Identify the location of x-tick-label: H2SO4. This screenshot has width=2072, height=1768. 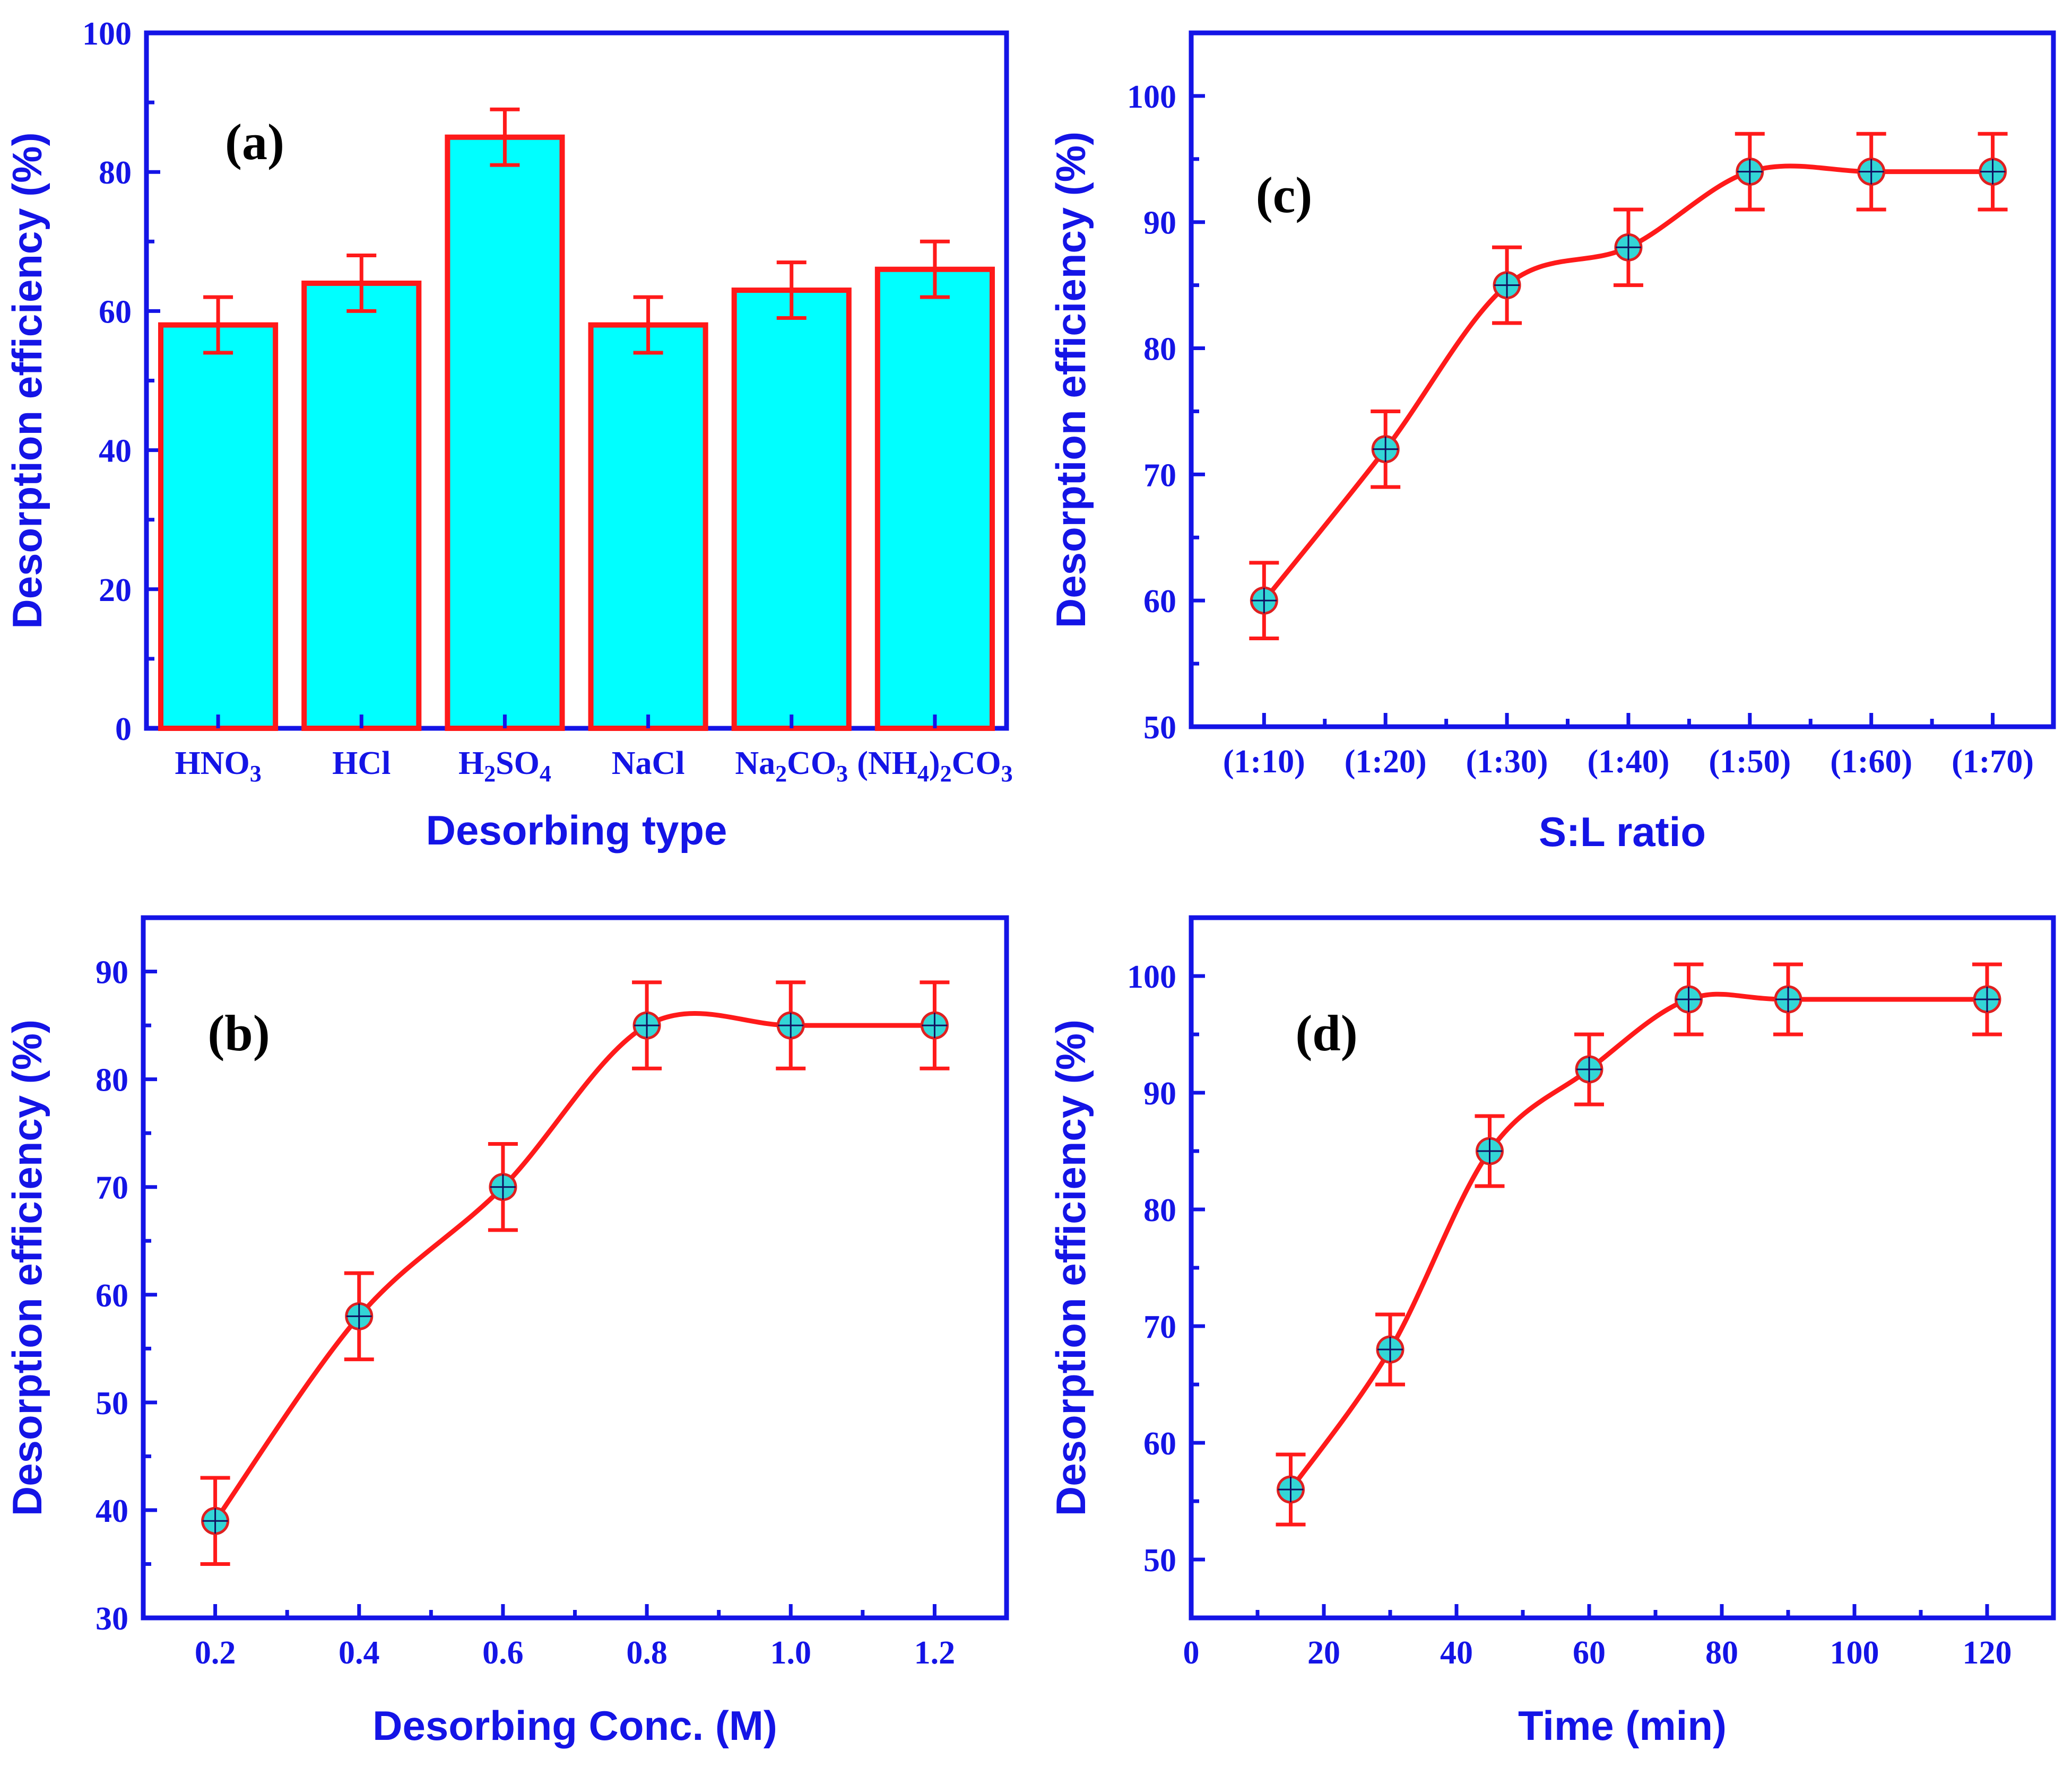
(505, 766).